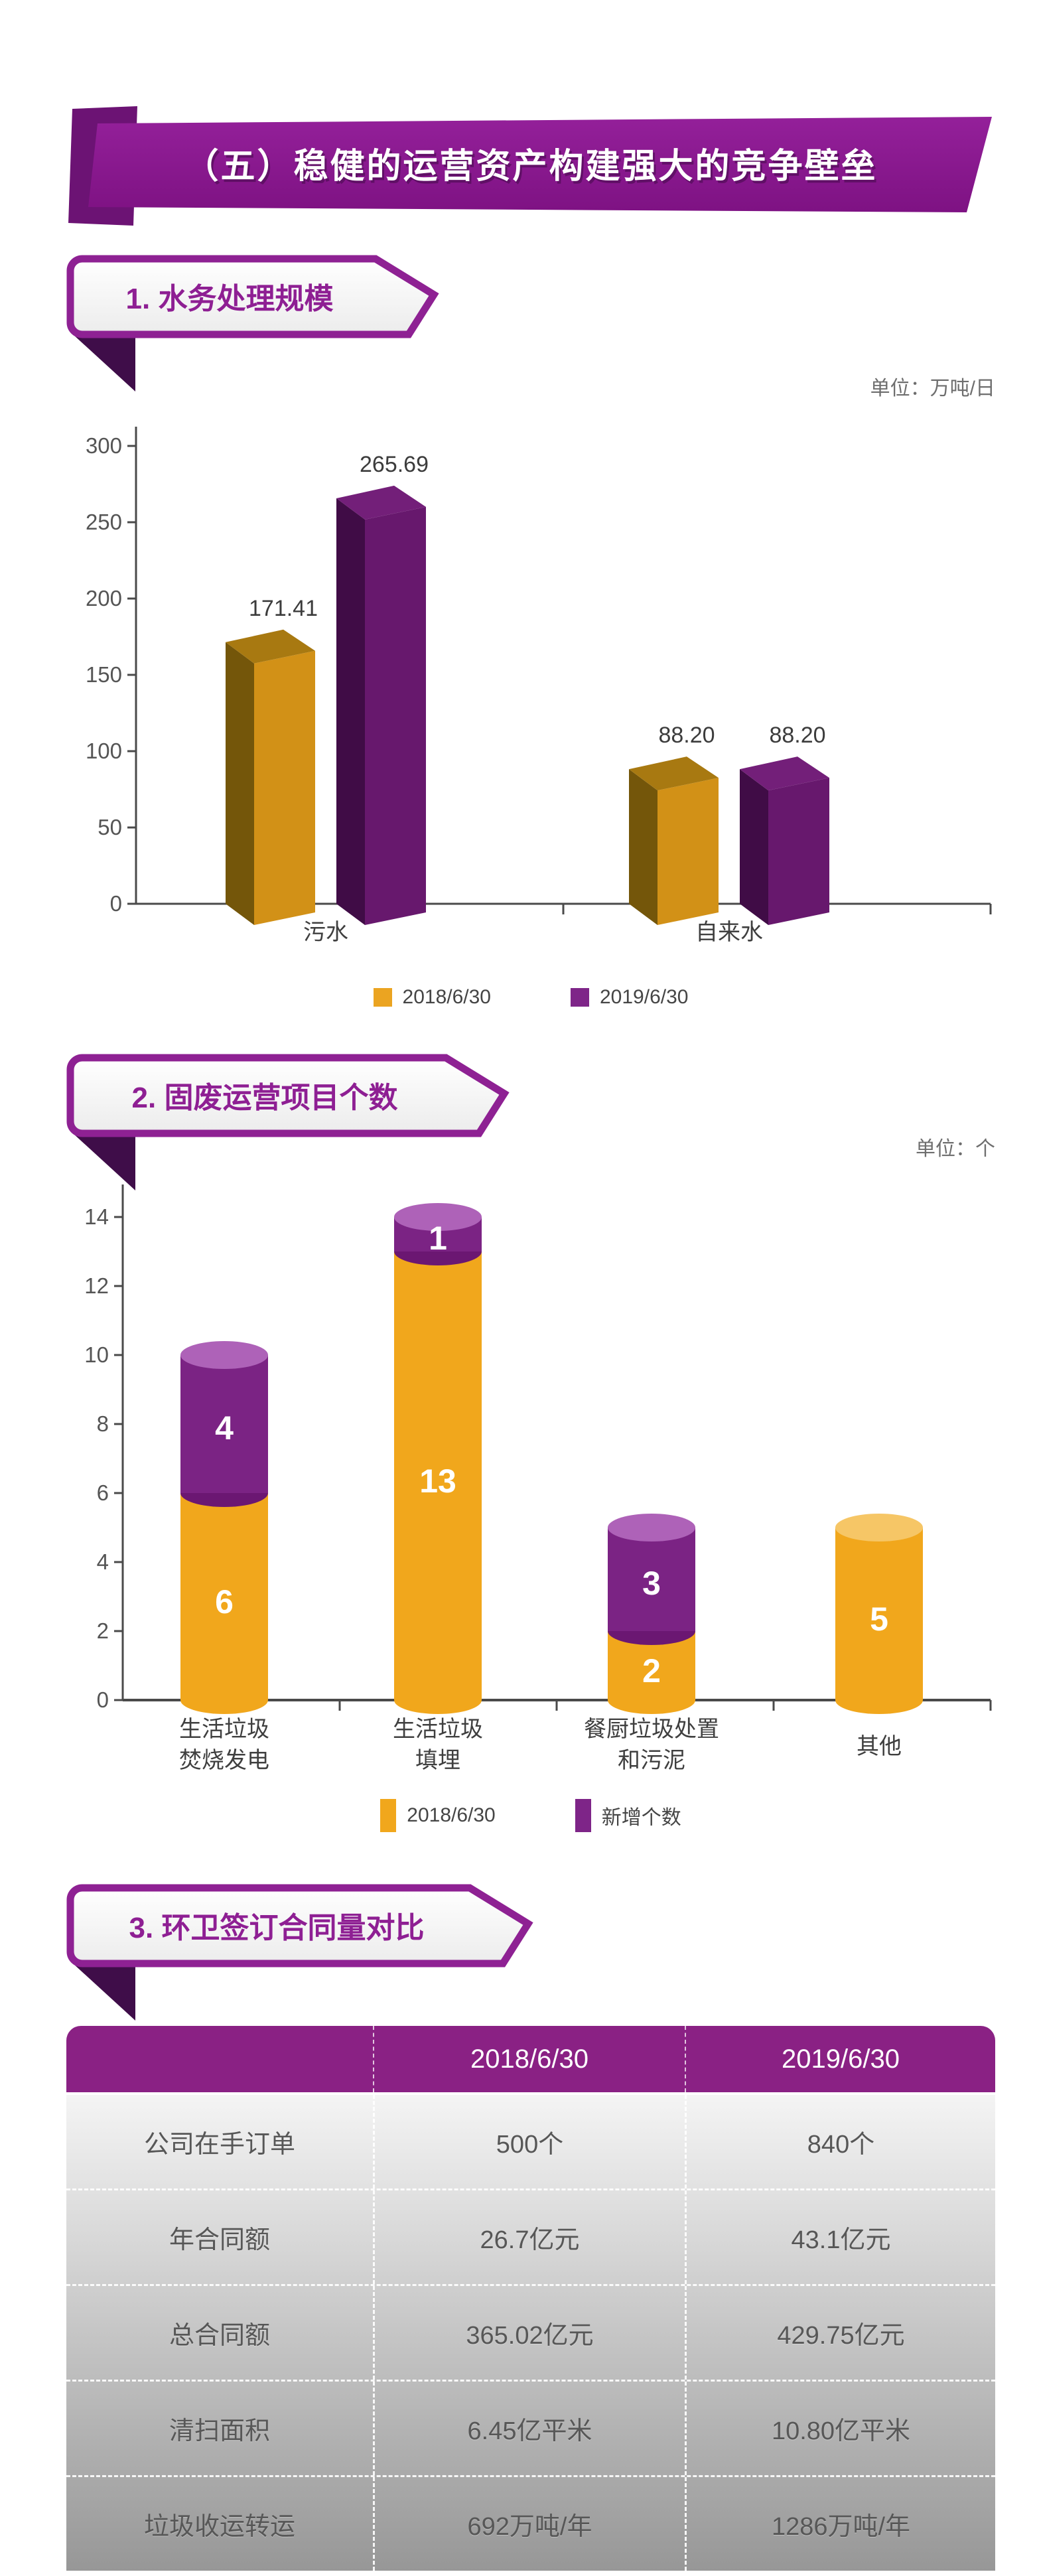  I want to click on y-tick-label: 2, so click(103, 1631).